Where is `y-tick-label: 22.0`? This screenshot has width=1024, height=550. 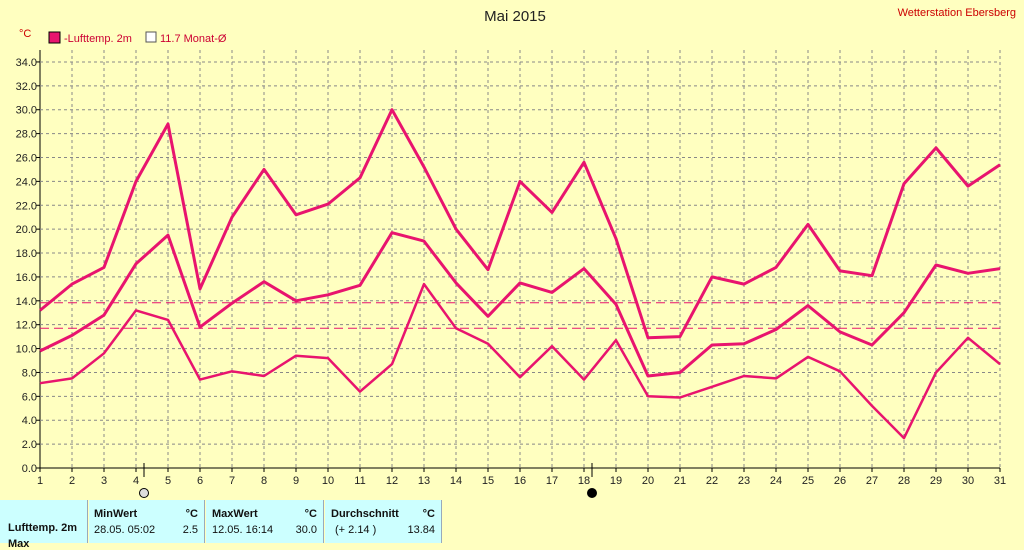 y-tick-label: 22.0 is located at coordinates (26, 206).